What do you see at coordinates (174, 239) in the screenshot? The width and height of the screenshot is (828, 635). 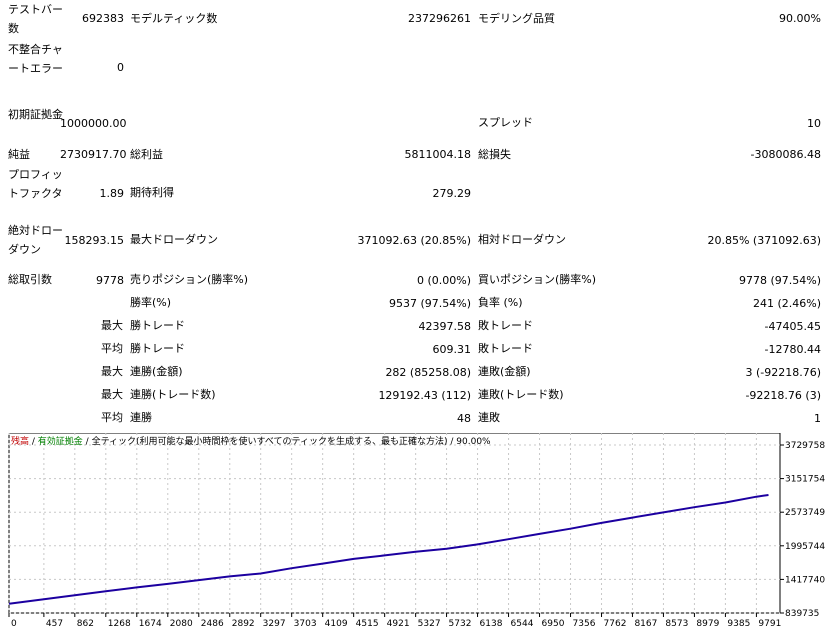 I see `max-dd-label: 最大ドローダウン` at bounding box center [174, 239].